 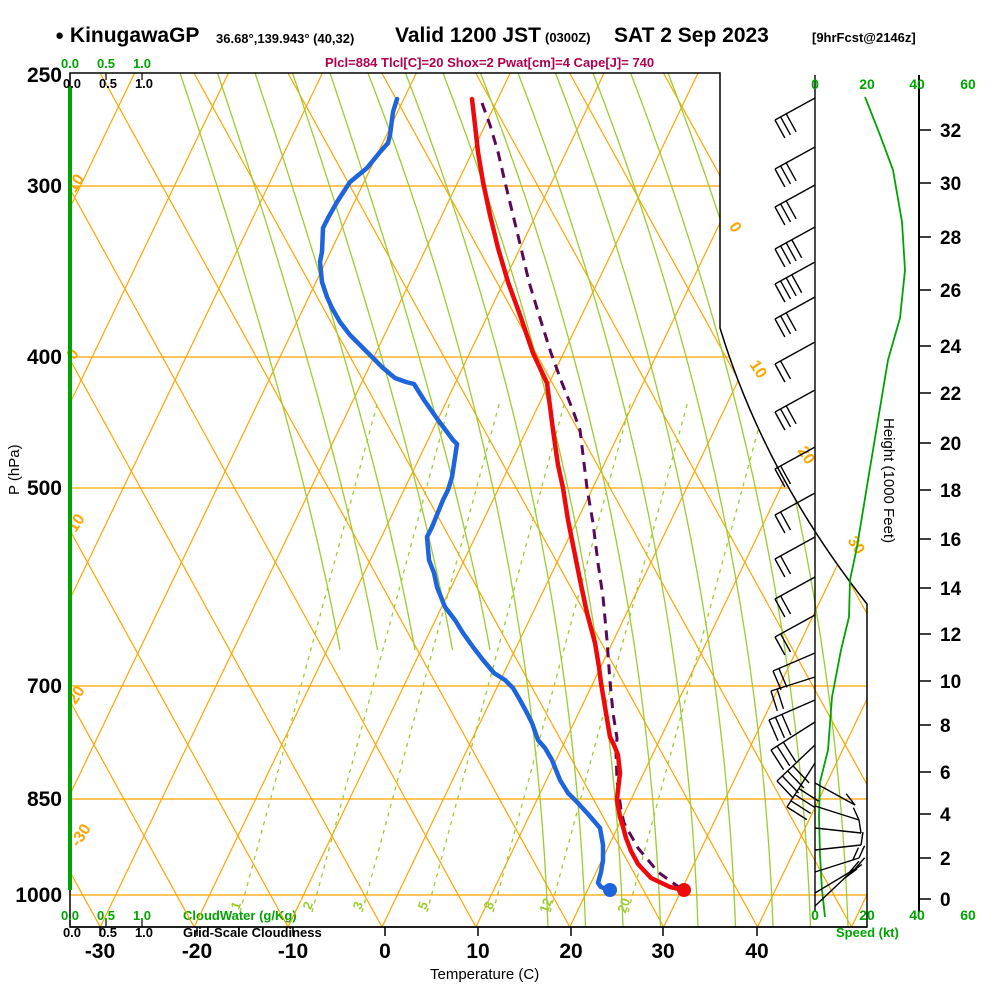 What do you see at coordinates (44, 686) in the screenshot?
I see `svg-text: 700` at bounding box center [44, 686].